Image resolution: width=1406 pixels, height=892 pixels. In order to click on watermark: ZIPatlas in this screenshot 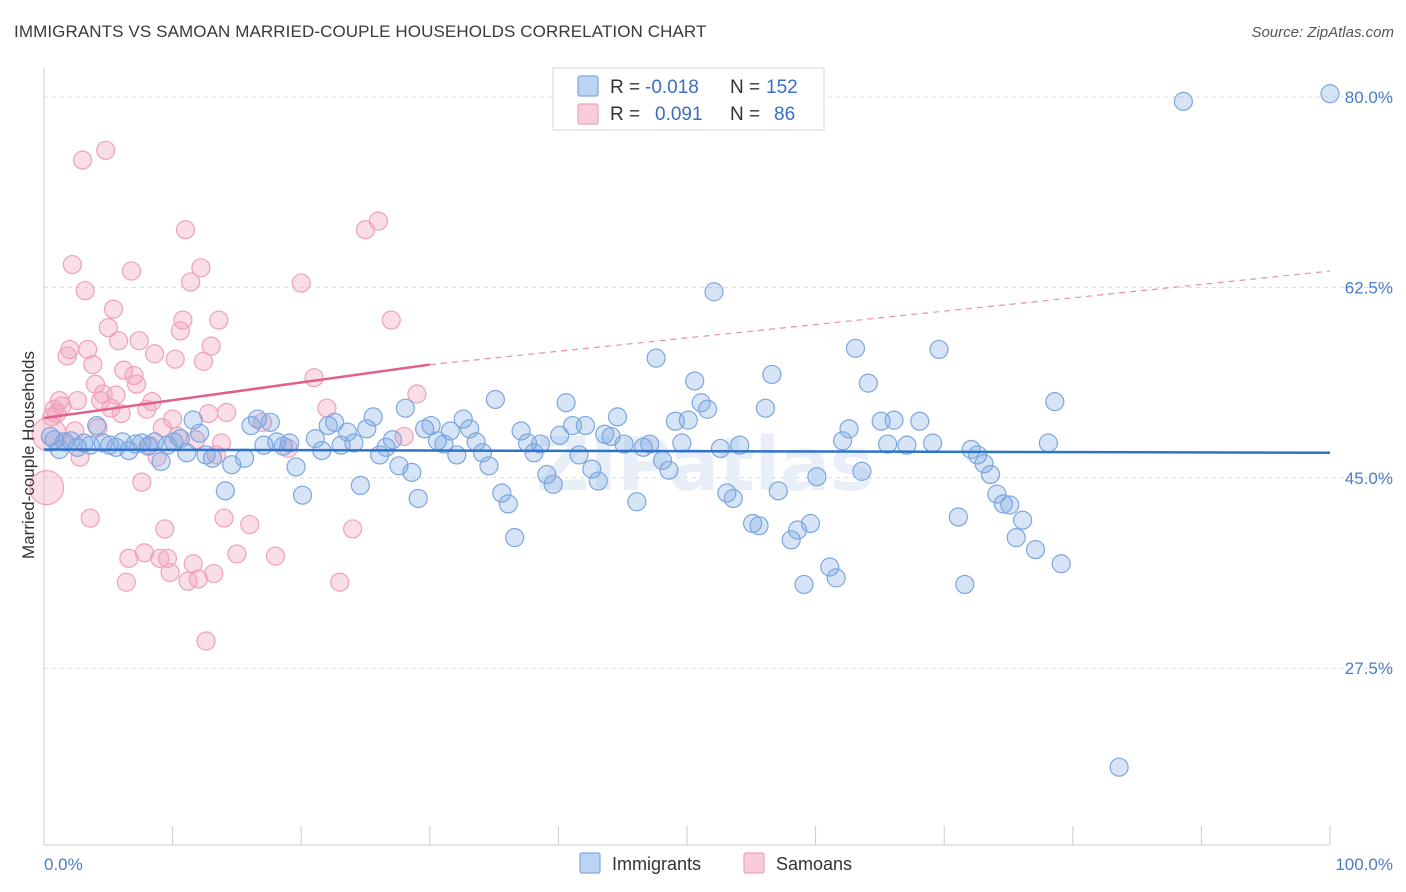, I will do `click(705, 465)`.